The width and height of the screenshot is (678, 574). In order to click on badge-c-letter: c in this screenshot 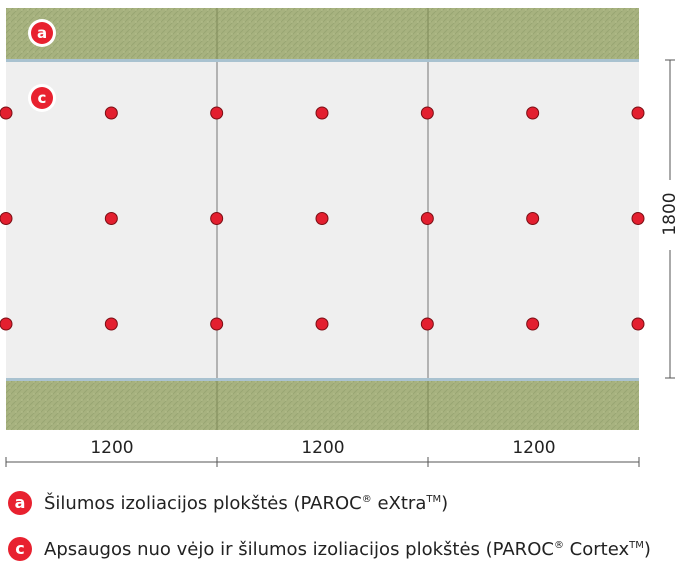, I will do `click(42, 98)`.